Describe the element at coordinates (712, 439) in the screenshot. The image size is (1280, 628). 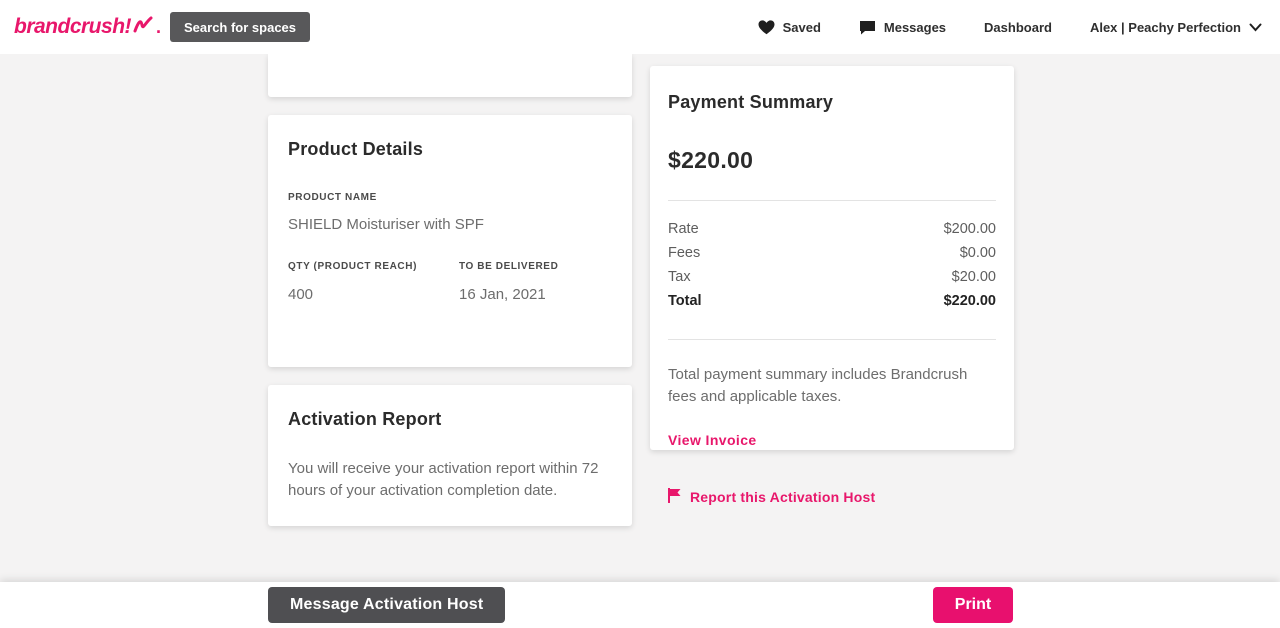
I see `view-invoice-link: View Invoice` at that location.